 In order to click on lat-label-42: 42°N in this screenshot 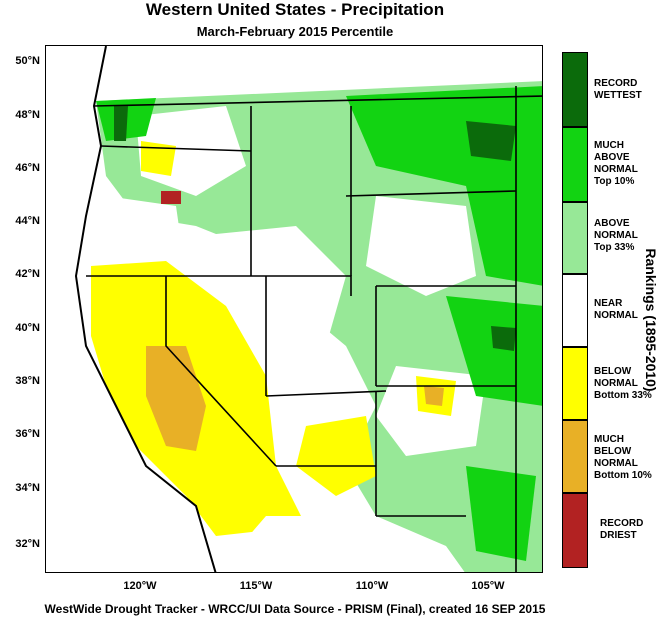, I will do `click(27, 274)`.